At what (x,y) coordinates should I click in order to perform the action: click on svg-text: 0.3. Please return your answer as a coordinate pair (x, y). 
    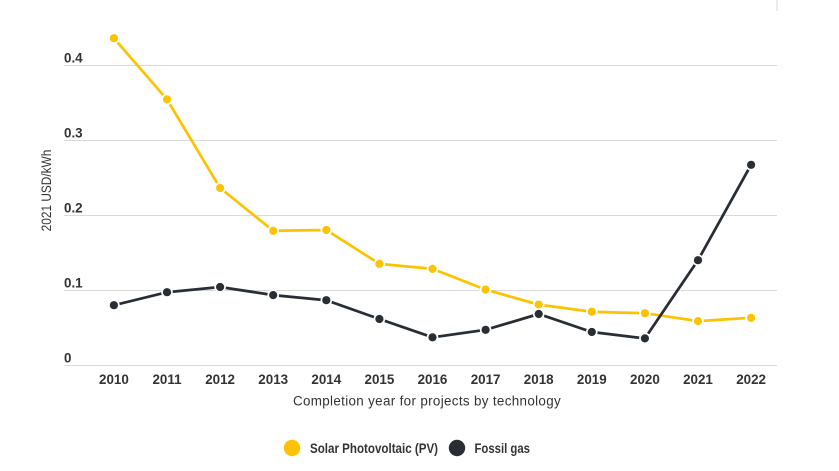
    Looking at the image, I should click on (73, 133).